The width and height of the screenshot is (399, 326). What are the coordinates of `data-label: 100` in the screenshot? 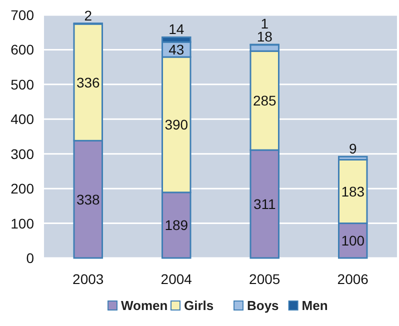 It's located at (353, 240).